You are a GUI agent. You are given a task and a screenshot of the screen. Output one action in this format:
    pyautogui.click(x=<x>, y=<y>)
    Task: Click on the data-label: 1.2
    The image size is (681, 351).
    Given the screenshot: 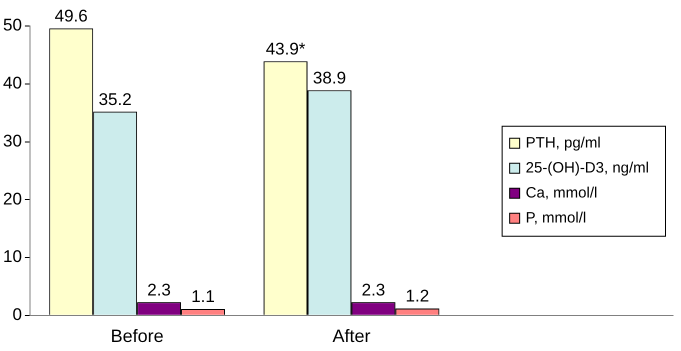 What is the action you would take?
    pyautogui.click(x=418, y=296)
    